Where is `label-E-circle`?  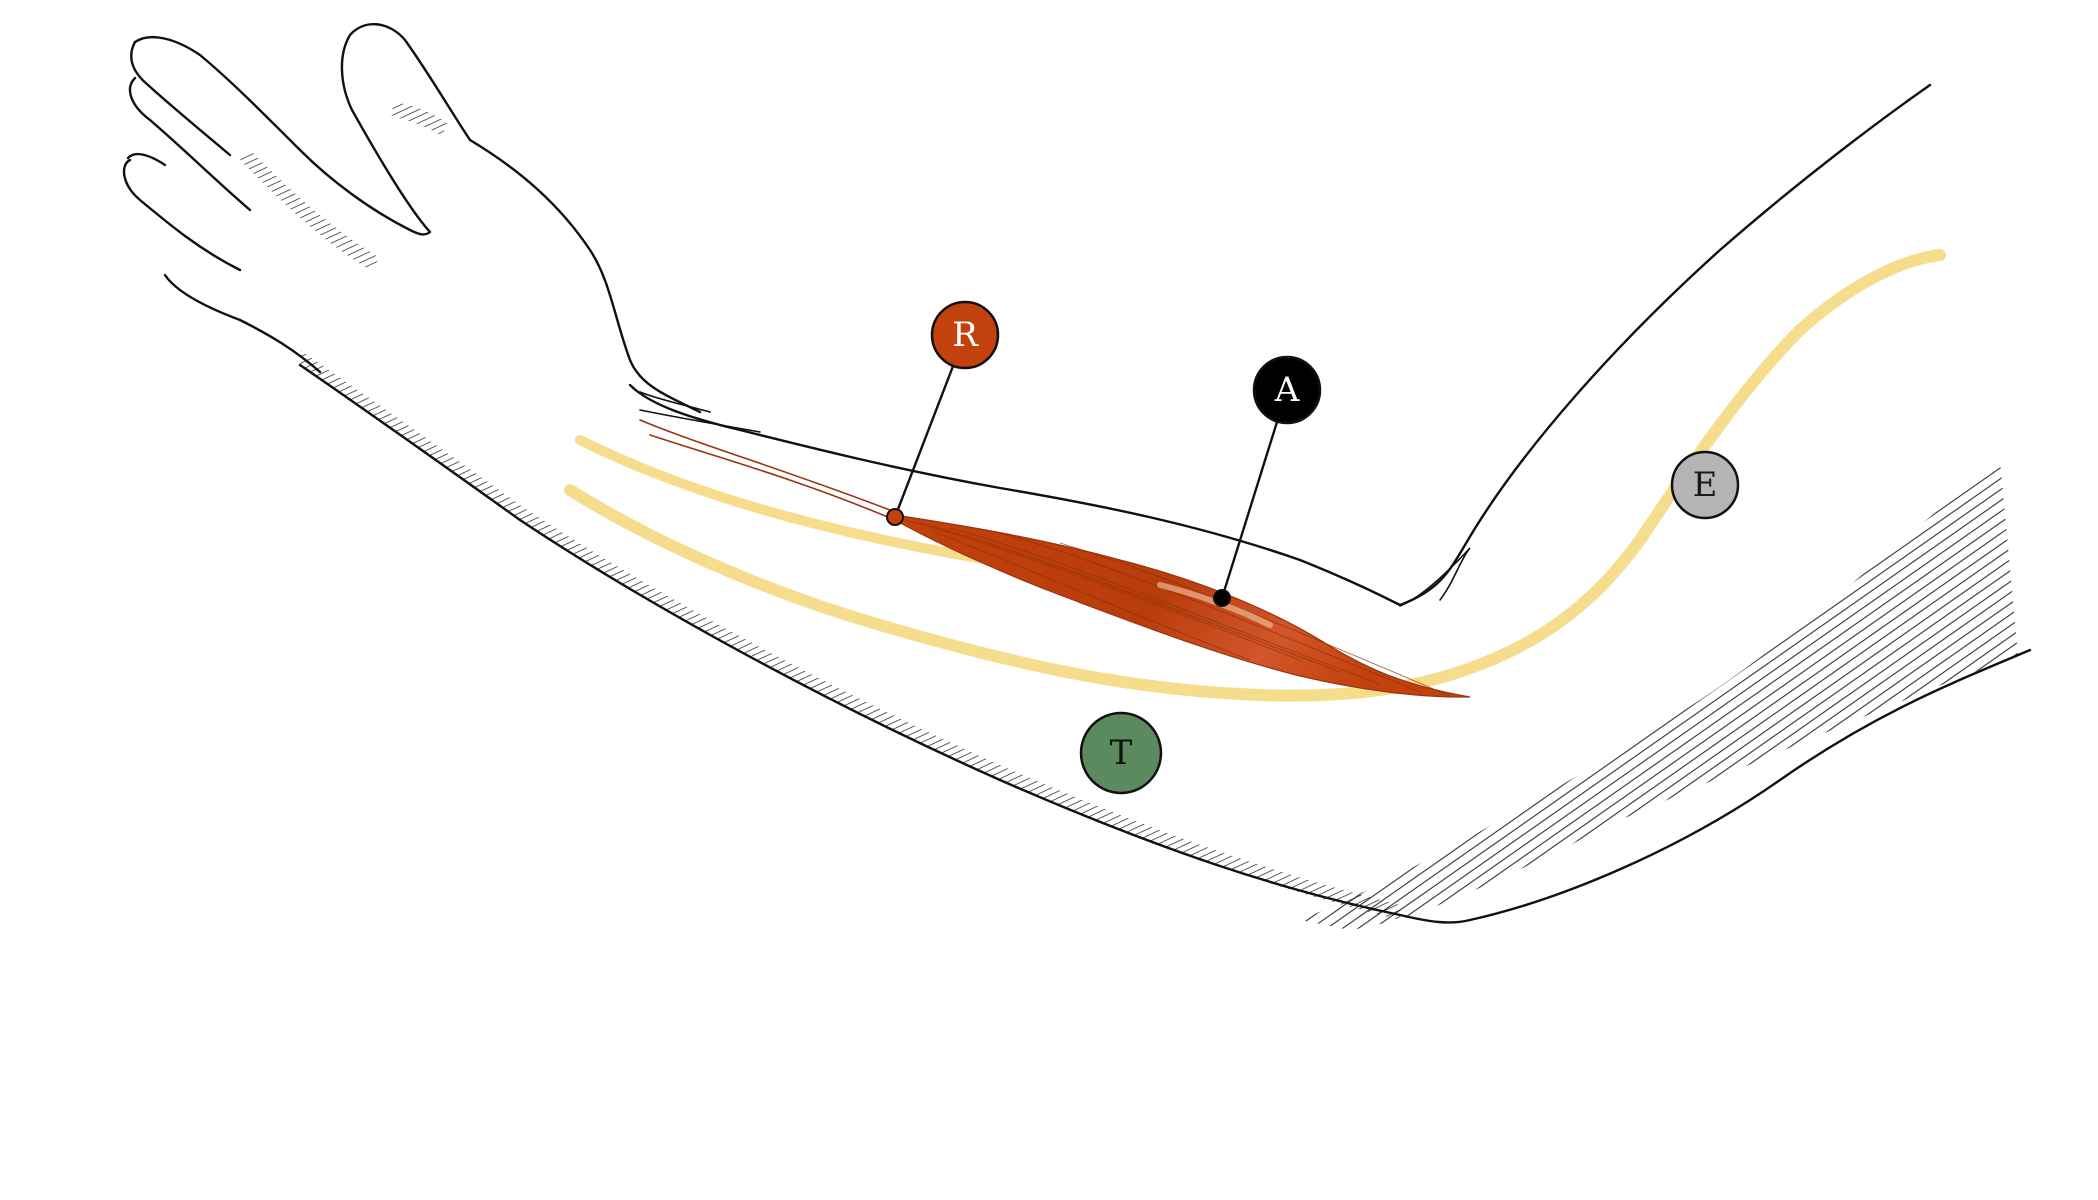
label-E-circle is located at coordinates (1705, 485).